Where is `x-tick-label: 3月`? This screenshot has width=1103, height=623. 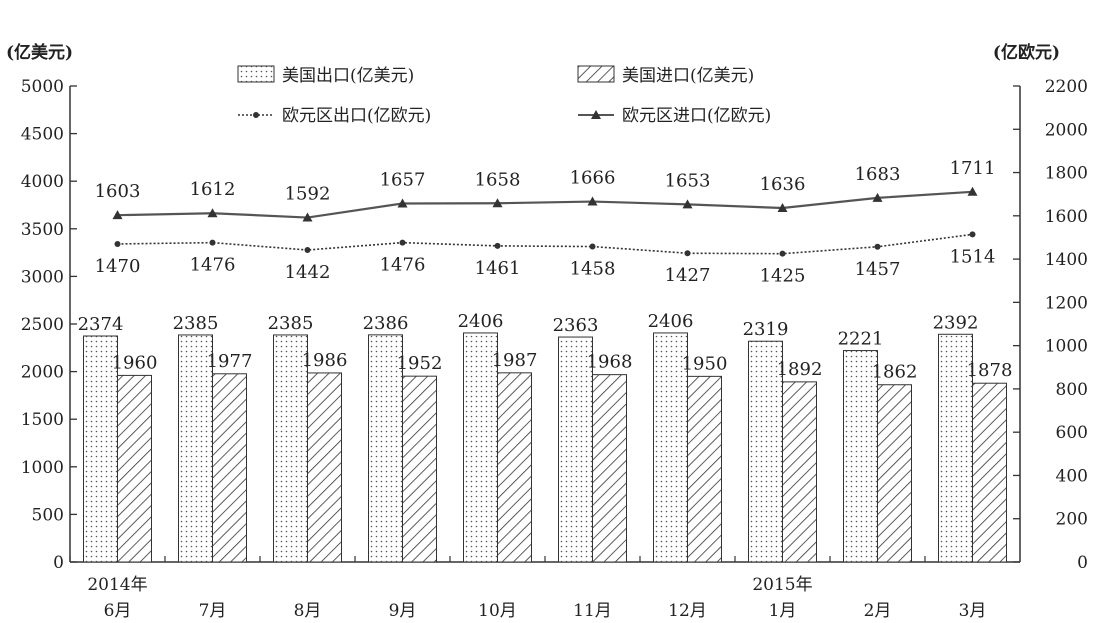 x-tick-label: 3月 is located at coordinates (973, 611).